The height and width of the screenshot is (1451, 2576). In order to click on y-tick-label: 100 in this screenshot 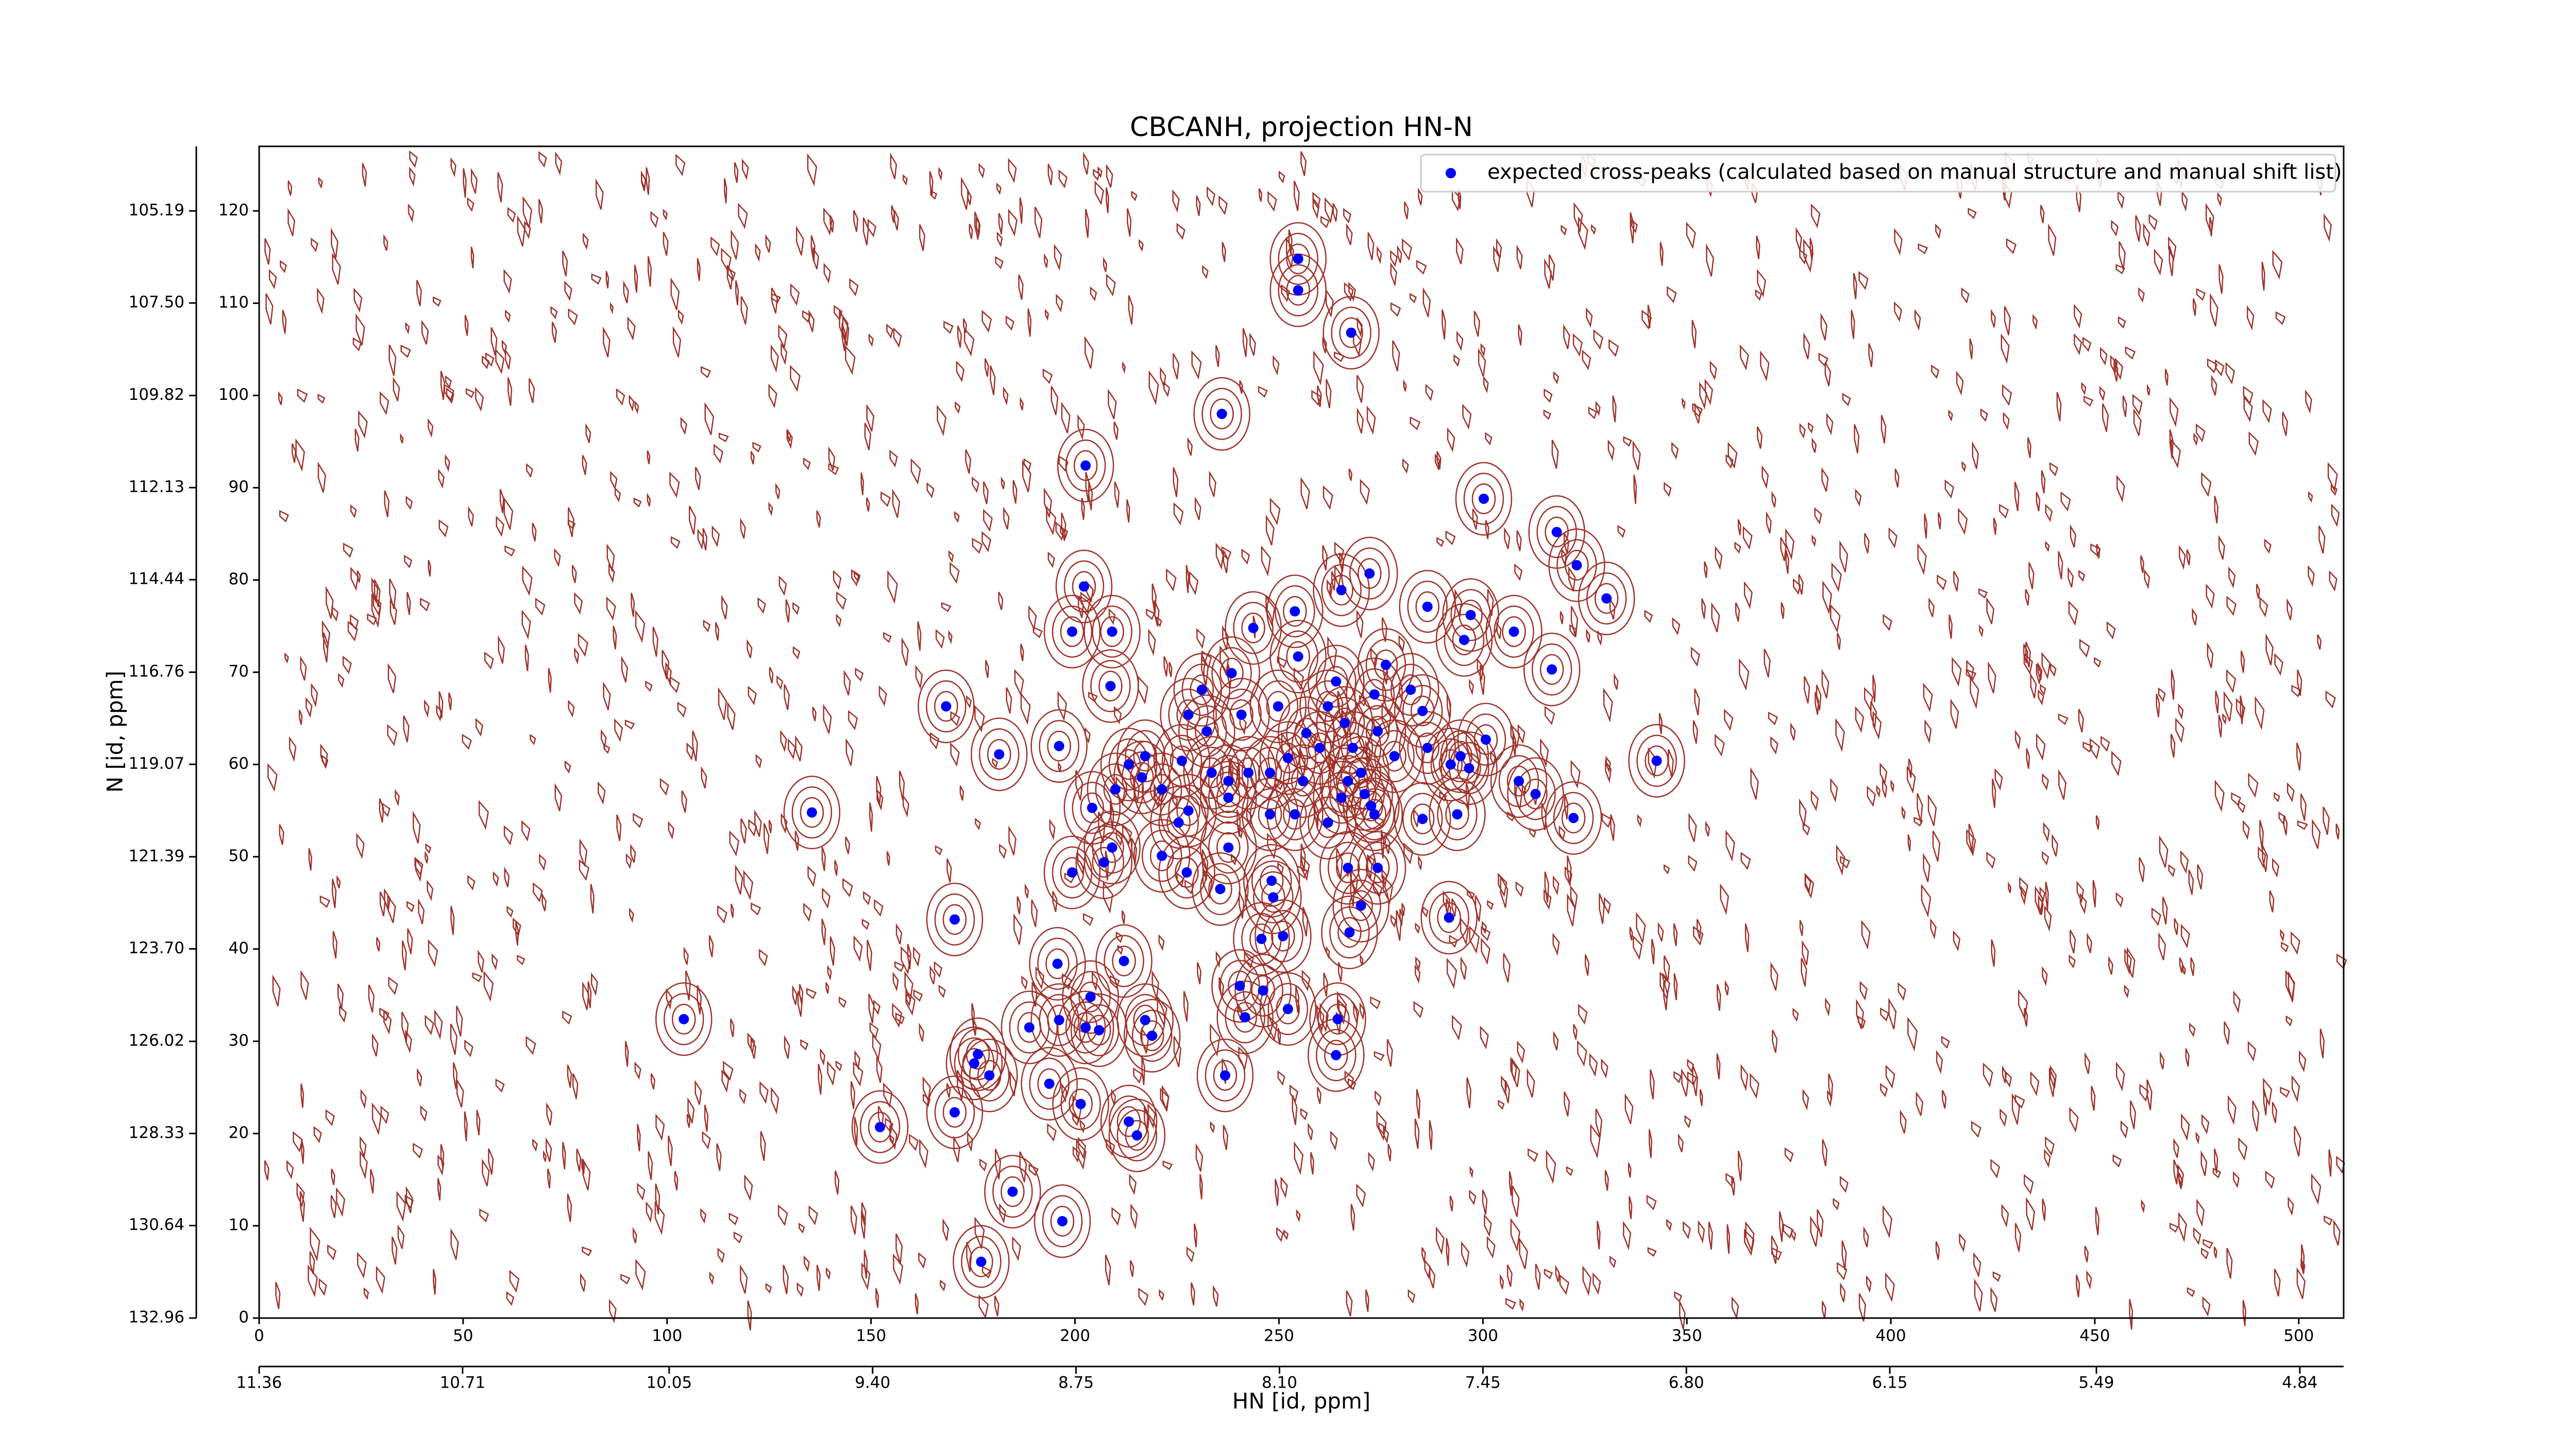, I will do `click(233, 394)`.